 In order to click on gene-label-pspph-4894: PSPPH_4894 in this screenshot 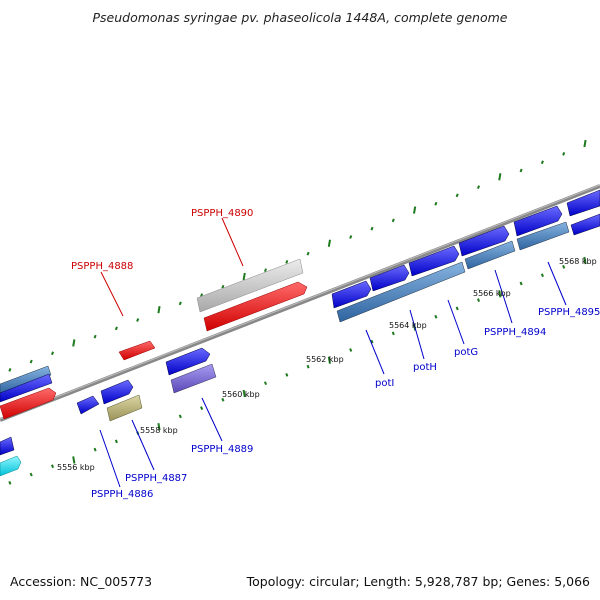, I will do `click(515, 332)`.